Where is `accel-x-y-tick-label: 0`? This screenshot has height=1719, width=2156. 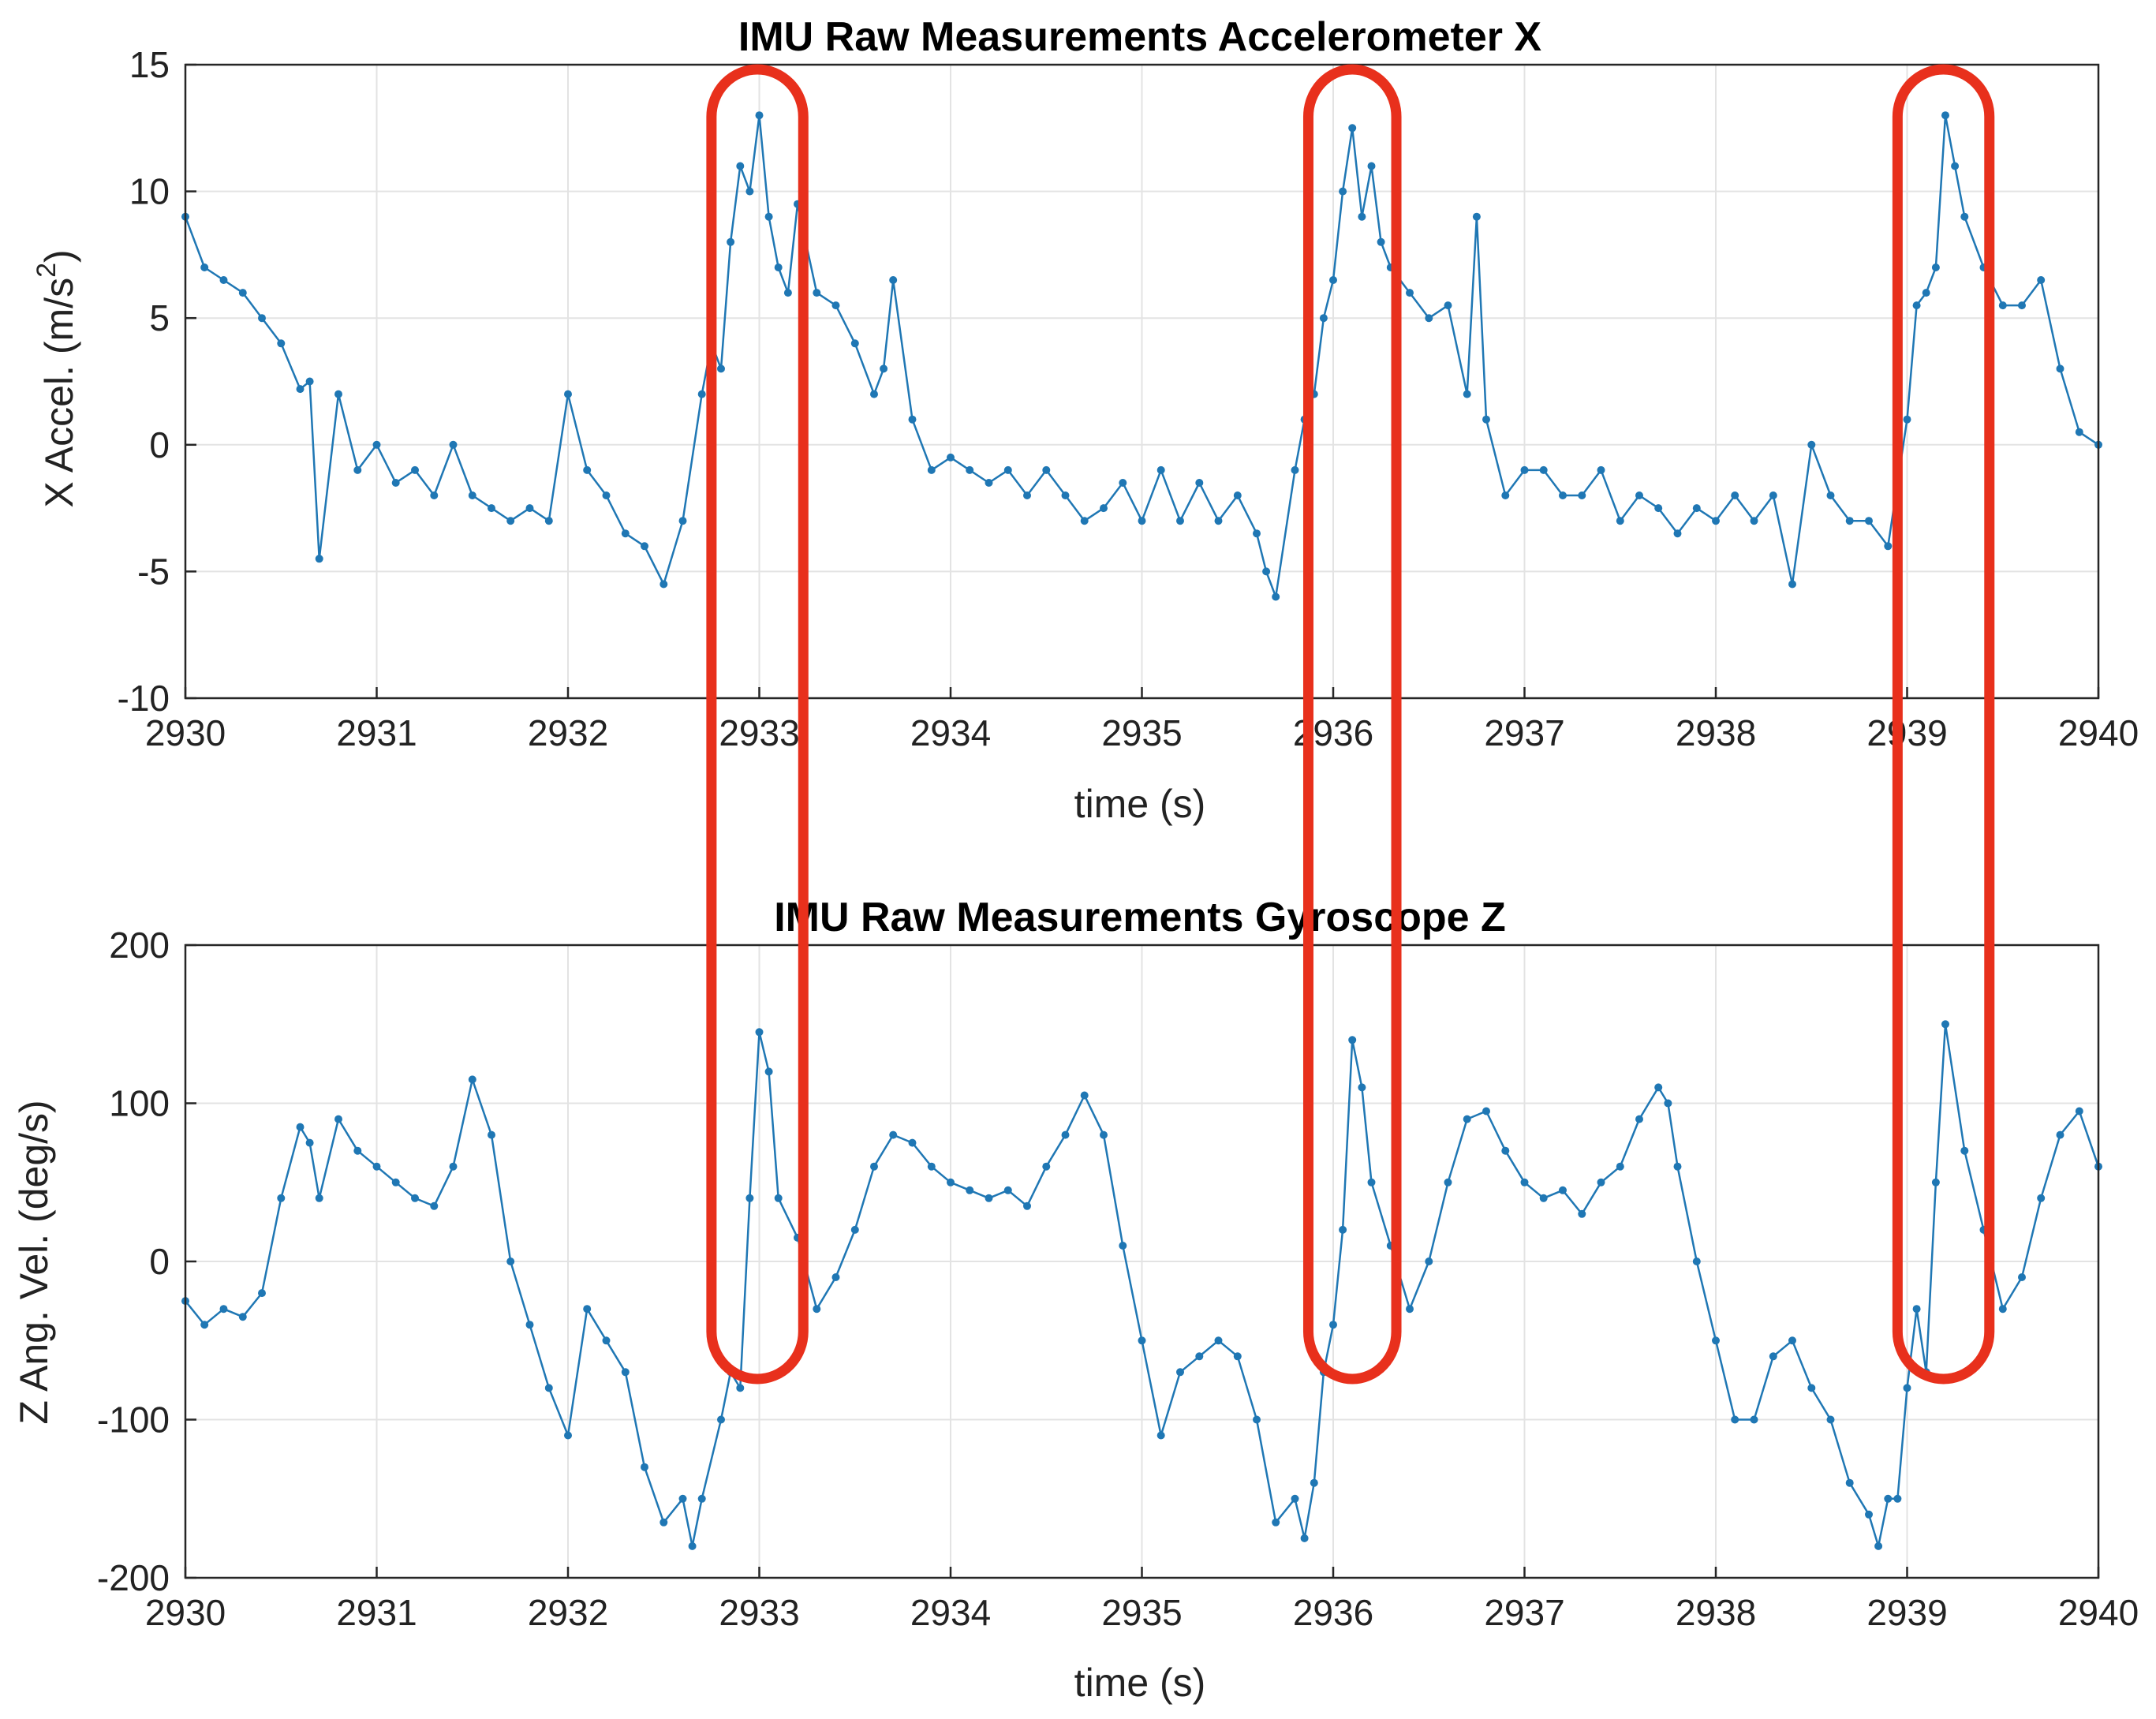 accel-x-y-tick-label: 0 is located at coordinates (159, 444).